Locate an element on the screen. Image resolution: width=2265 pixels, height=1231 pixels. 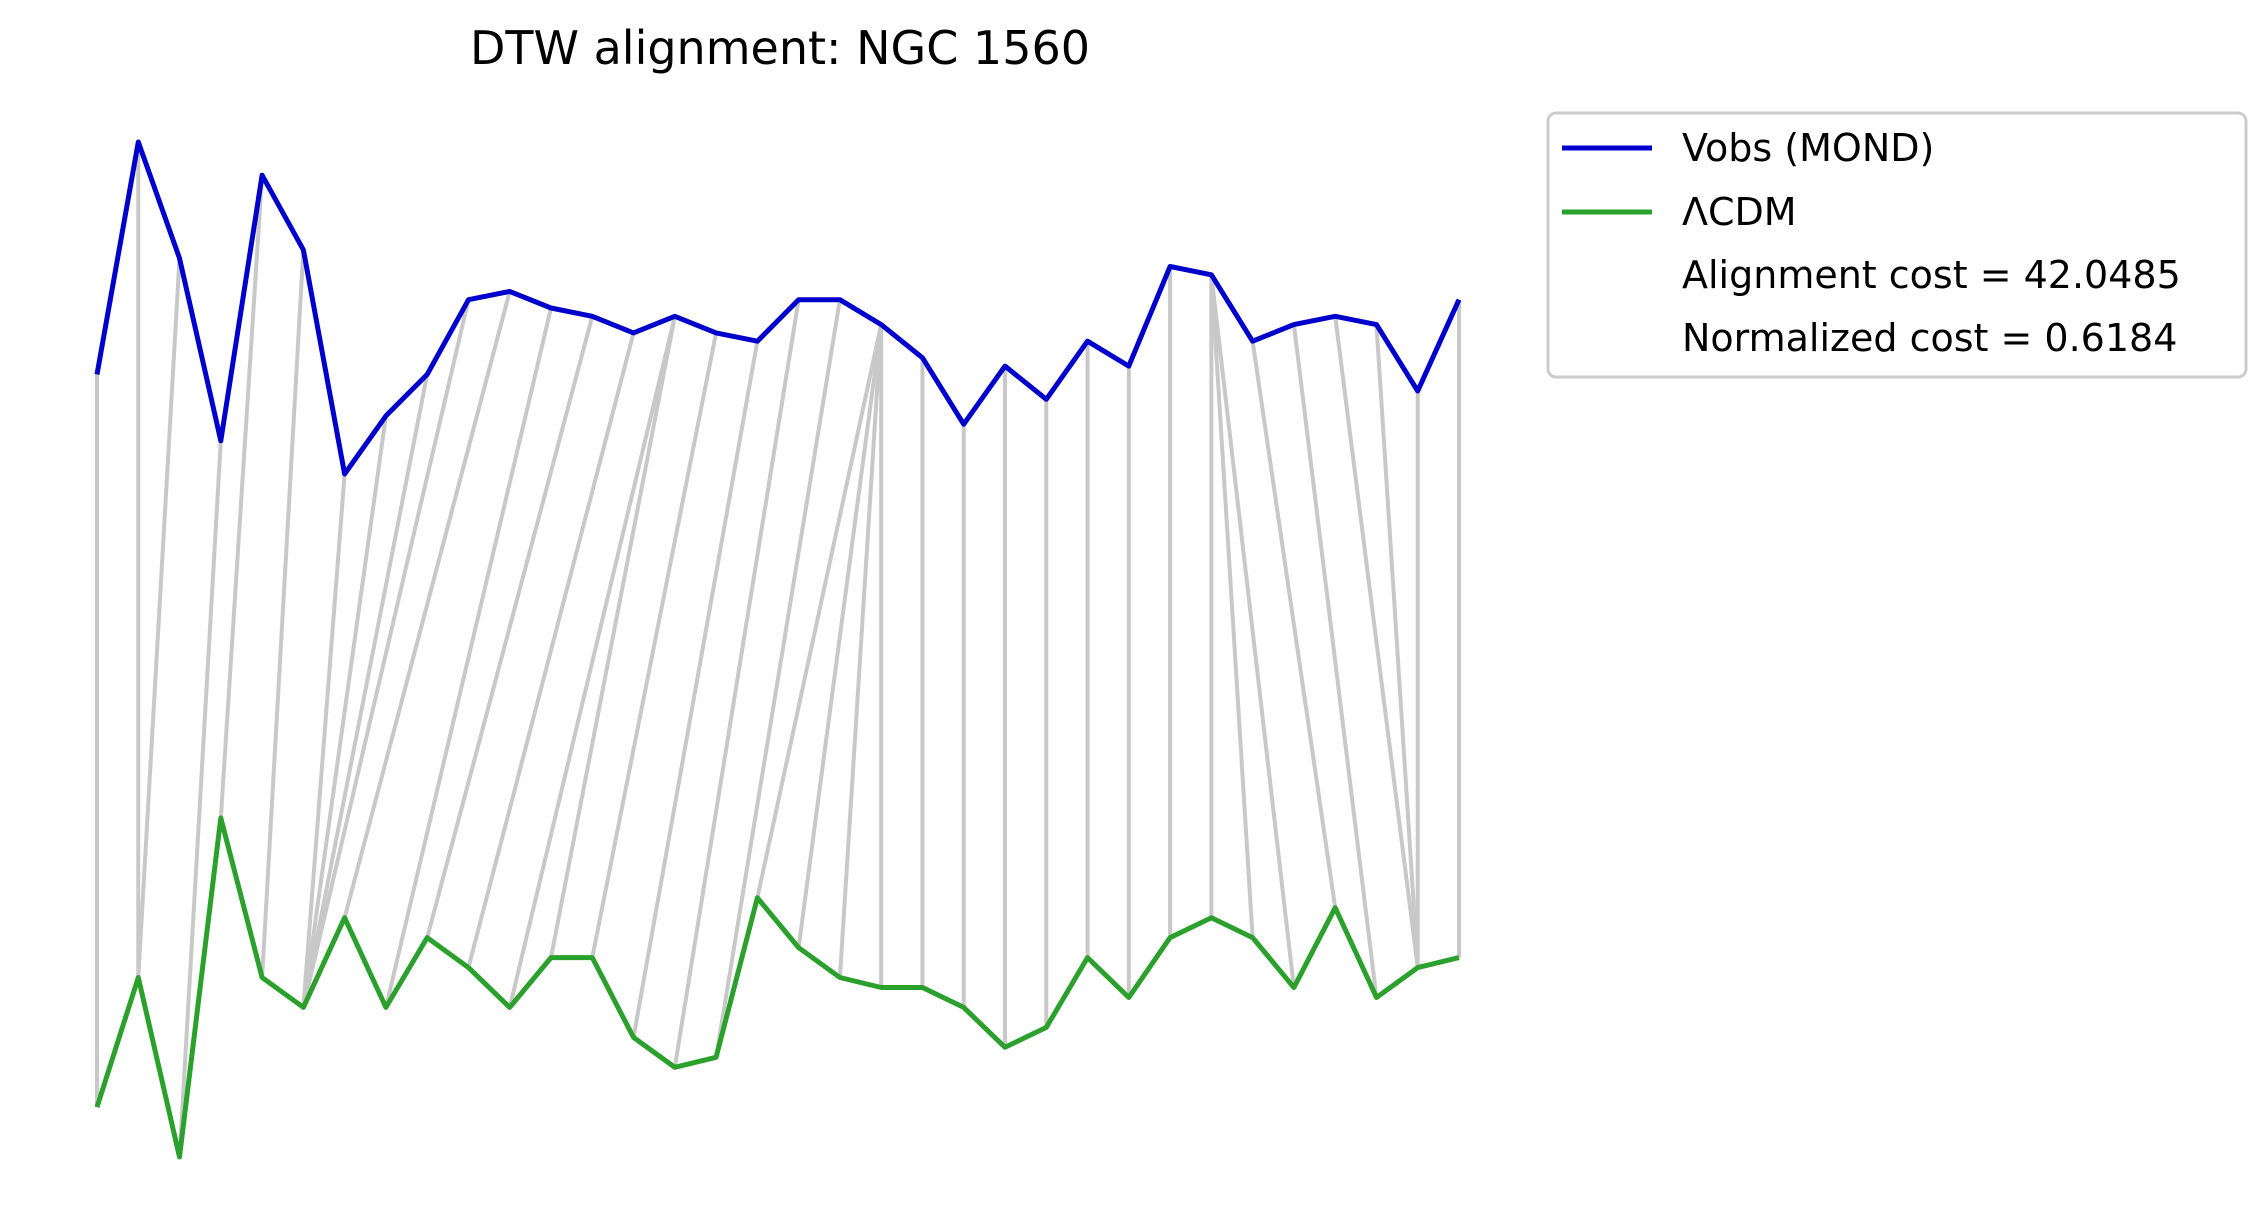
legend-frame is located at coordinates (1897, 245).